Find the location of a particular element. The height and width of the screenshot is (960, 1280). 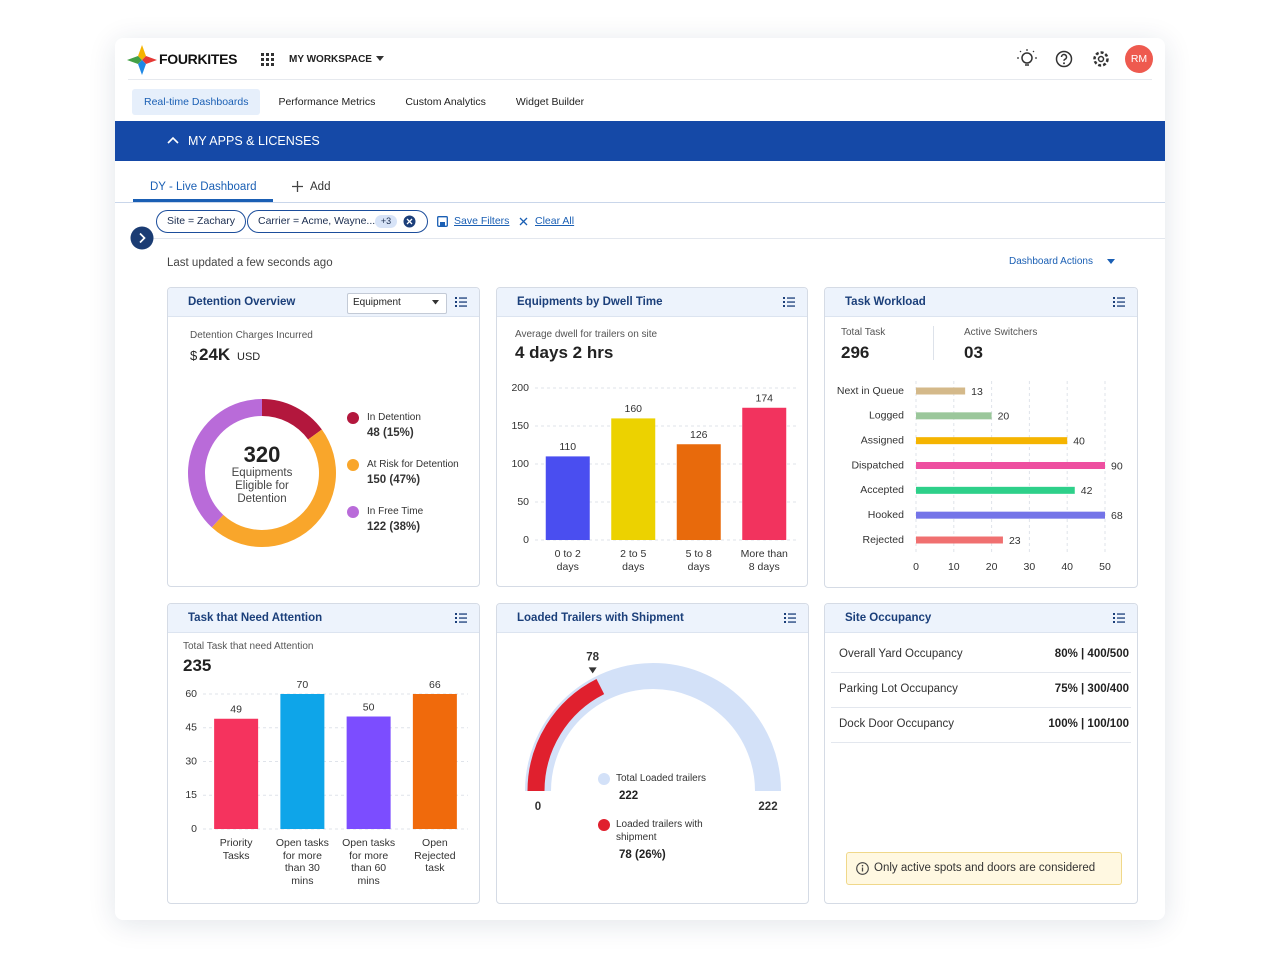

x-tick-label: 0 to 2 days is located at coordinates (567, 560).